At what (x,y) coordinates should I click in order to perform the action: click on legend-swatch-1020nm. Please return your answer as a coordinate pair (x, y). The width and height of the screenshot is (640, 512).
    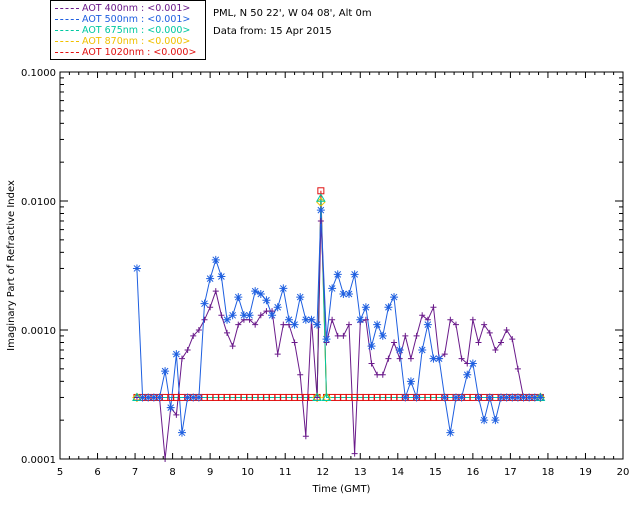
    Looking at the image, I should click on (67, 52).